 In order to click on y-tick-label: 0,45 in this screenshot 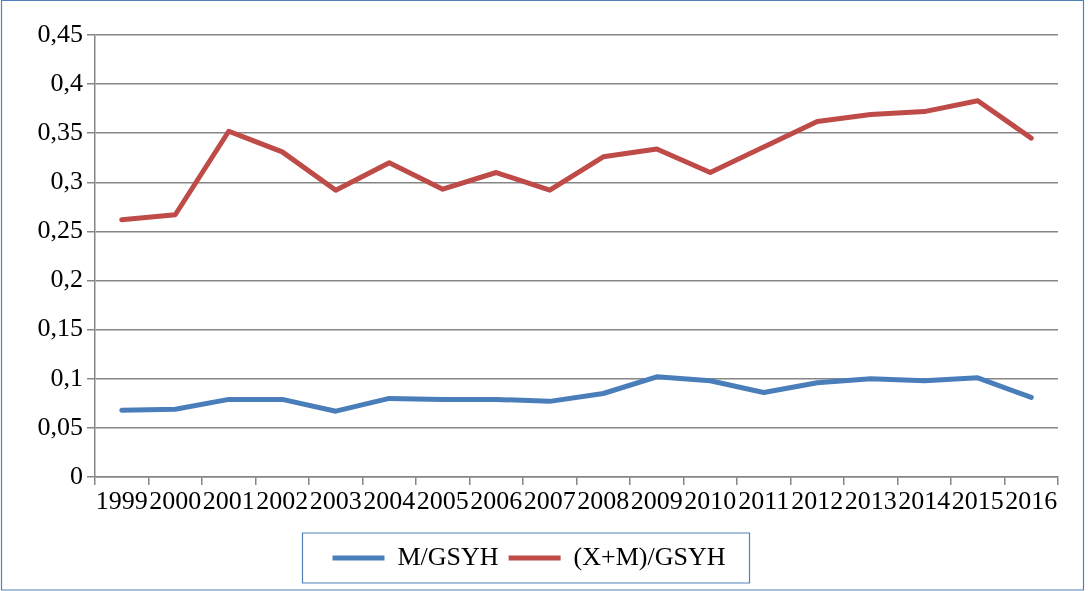, I will do `click(60, 33)`.